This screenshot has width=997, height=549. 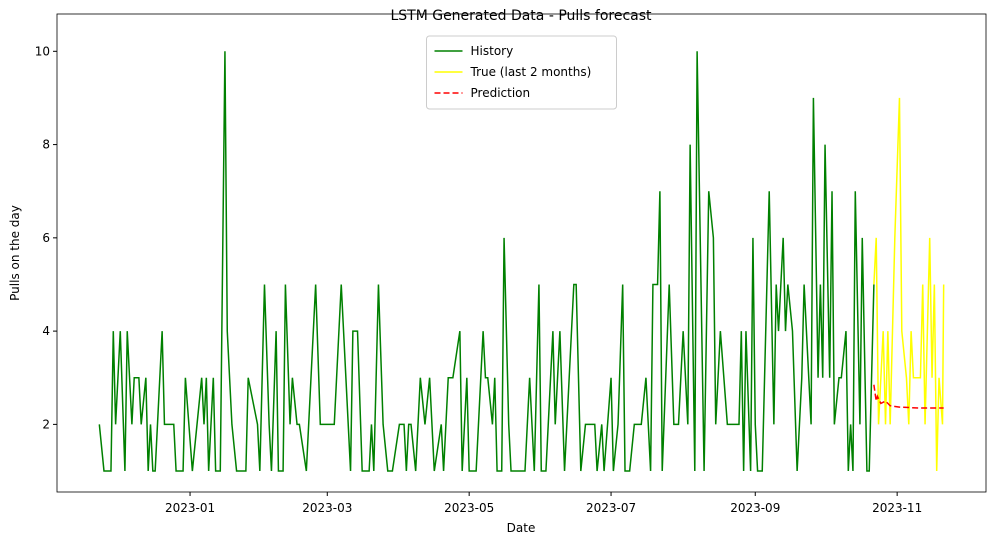 I want to click on y-tick-label: 4, so click(x=46, y=331).